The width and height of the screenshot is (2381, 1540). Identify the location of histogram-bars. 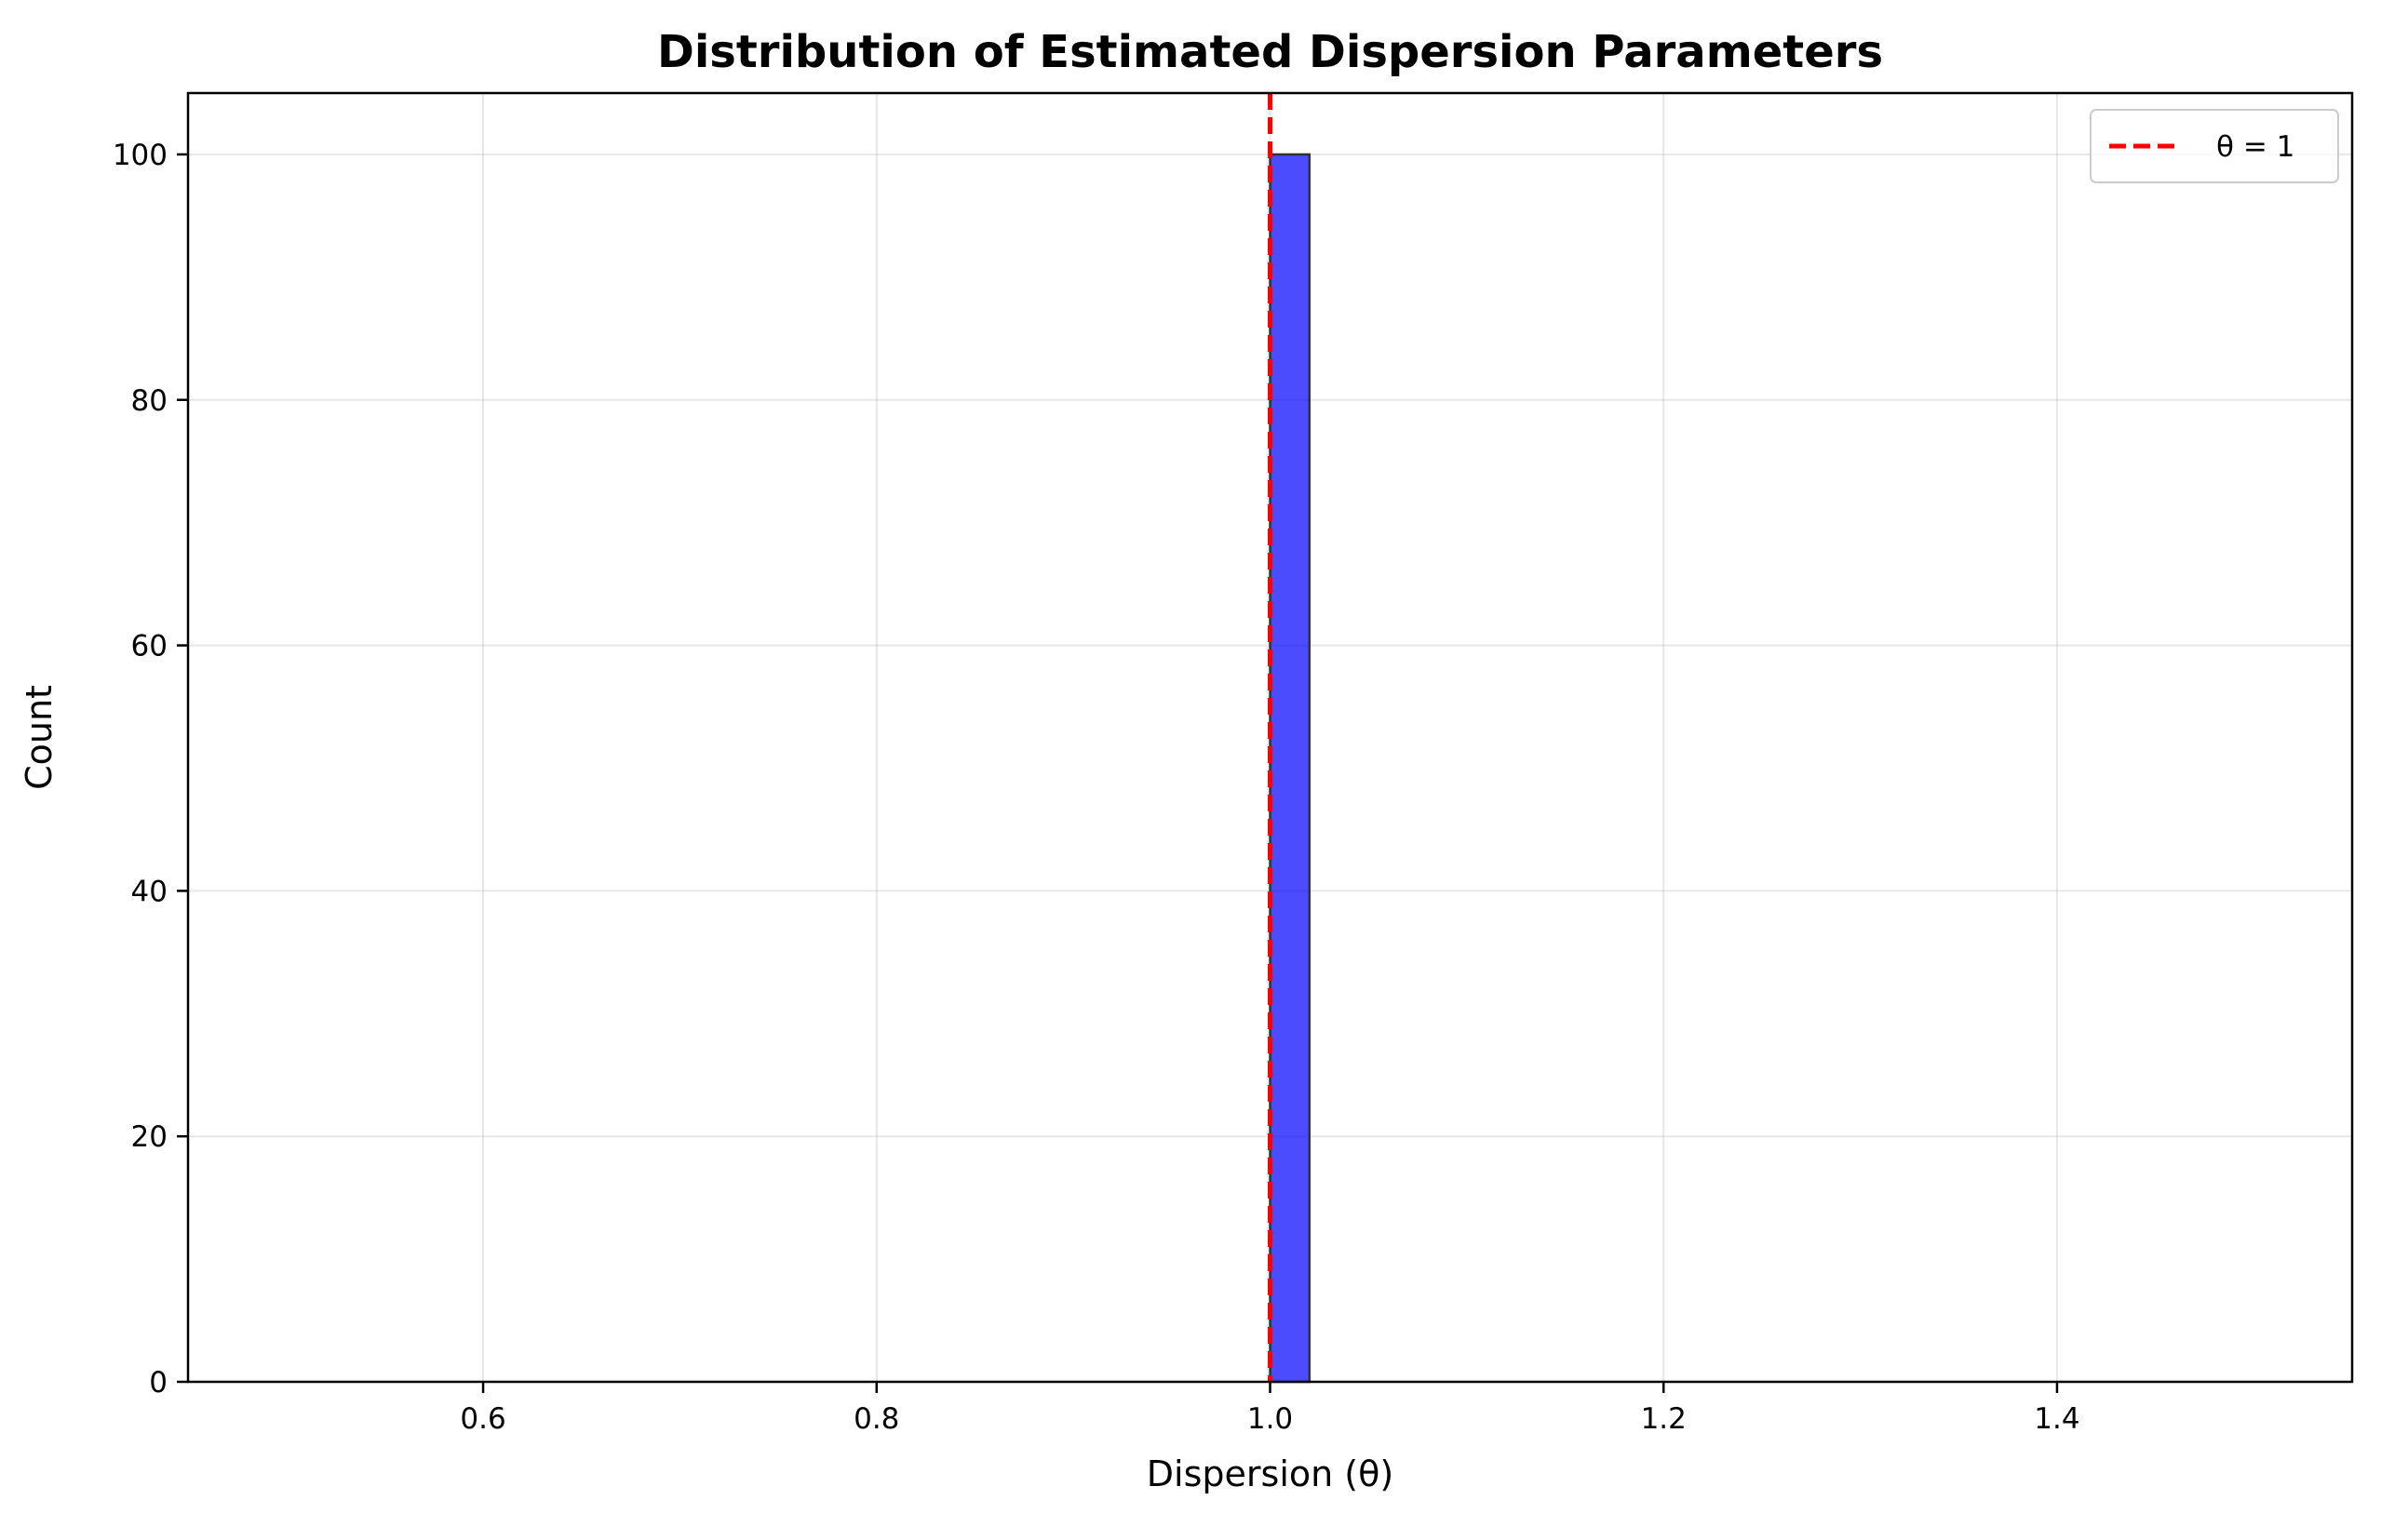
(1290, 768).